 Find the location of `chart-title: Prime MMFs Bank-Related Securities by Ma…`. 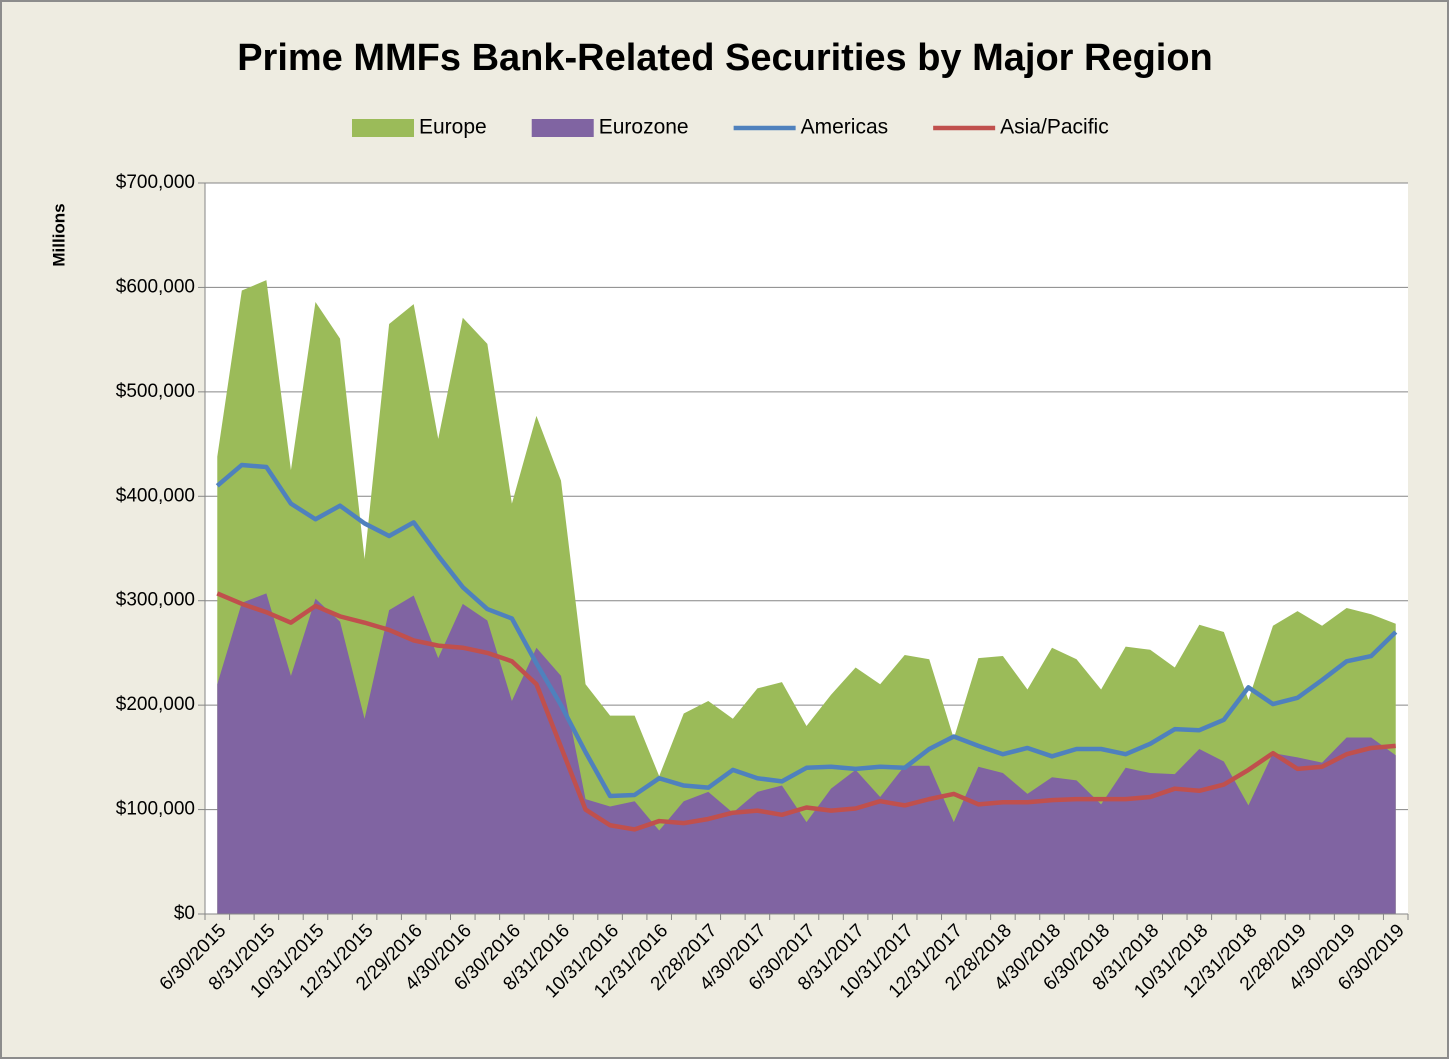

chart-title: Prime MMFs Bank-Related Securities by Ma… is located at coordinates (725, 58).